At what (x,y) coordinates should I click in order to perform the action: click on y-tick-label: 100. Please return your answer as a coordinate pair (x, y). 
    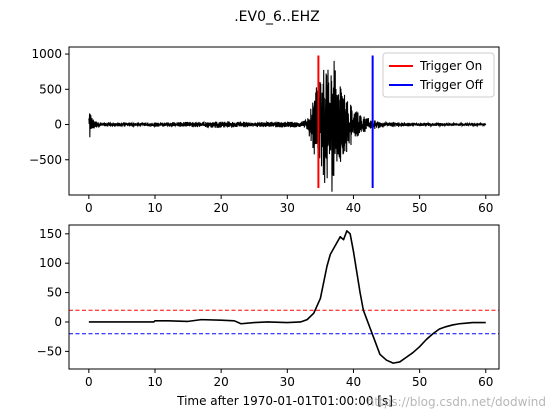
    Looking at the image, I should click on (50, 263).